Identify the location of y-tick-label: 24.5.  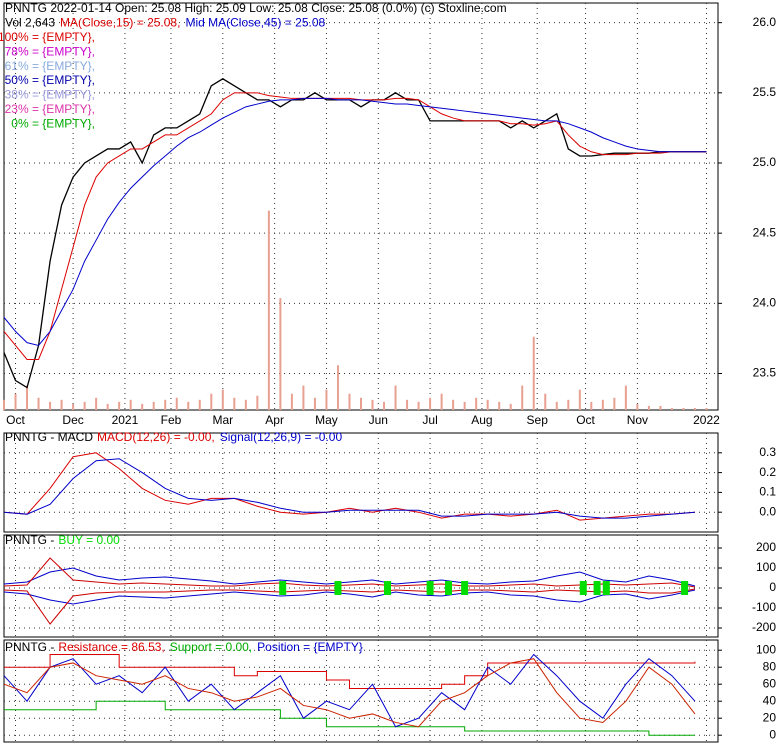
(765, 232).